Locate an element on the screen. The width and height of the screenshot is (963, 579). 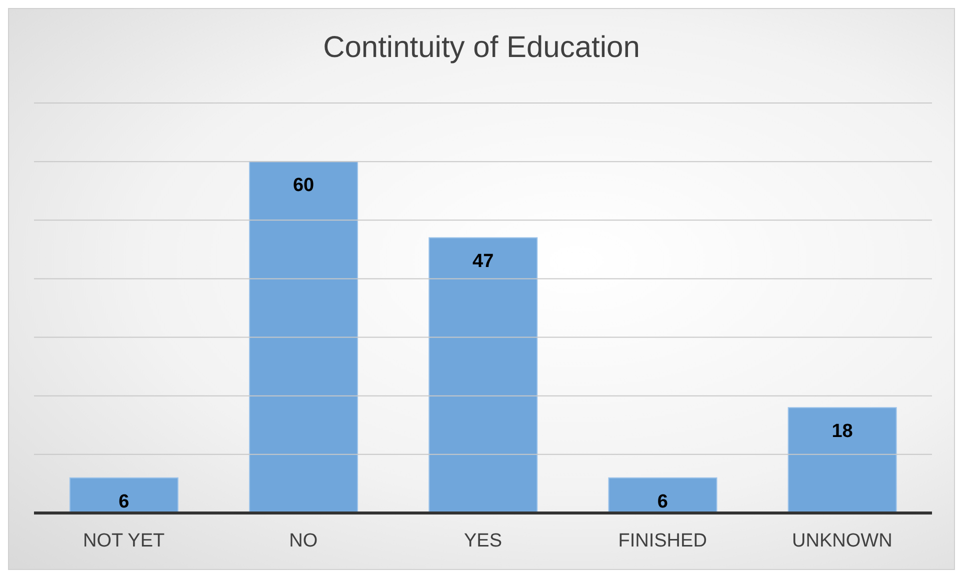
x-tick-label: UNKNOWN is located at coordinates (842, 541).